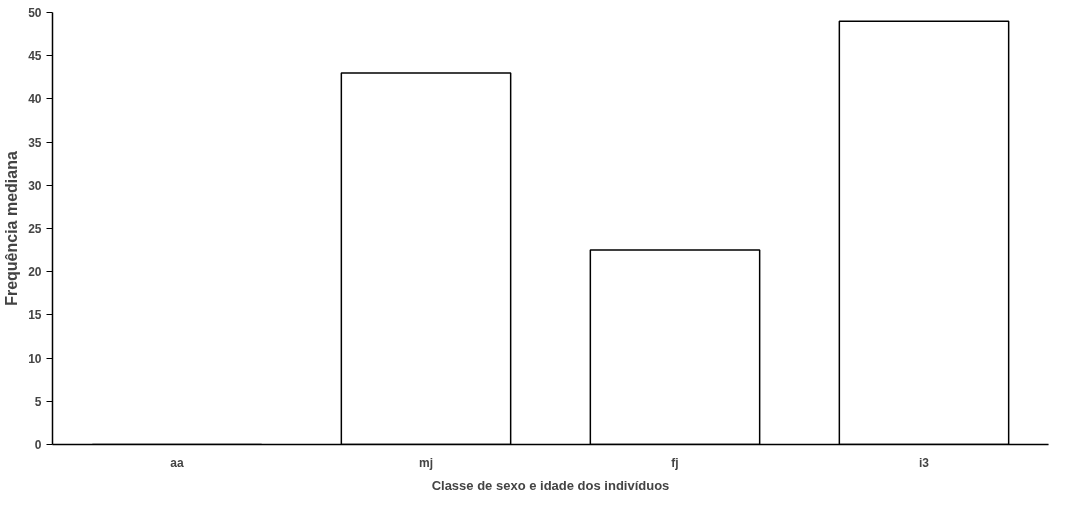 Image resolution: width=1070 pixels, height=505 pixels. I want to click on y-tick-label: 40, so click(35, 99).